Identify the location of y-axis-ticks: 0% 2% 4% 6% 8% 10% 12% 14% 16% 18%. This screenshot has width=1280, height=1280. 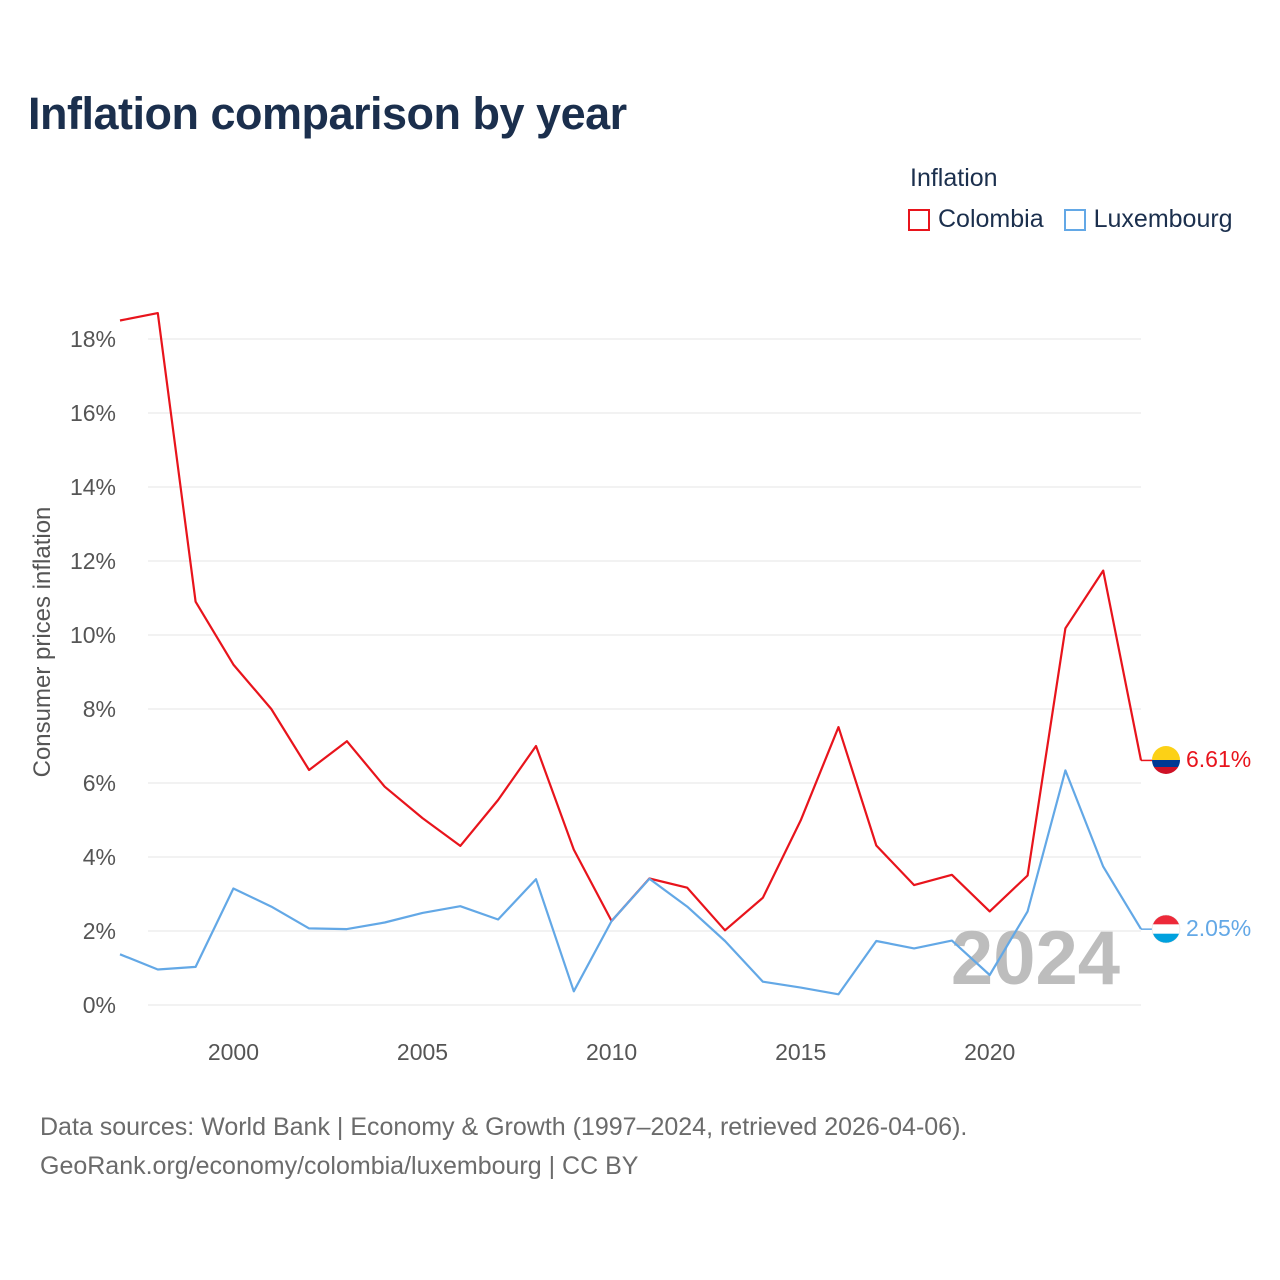
(93, 672).